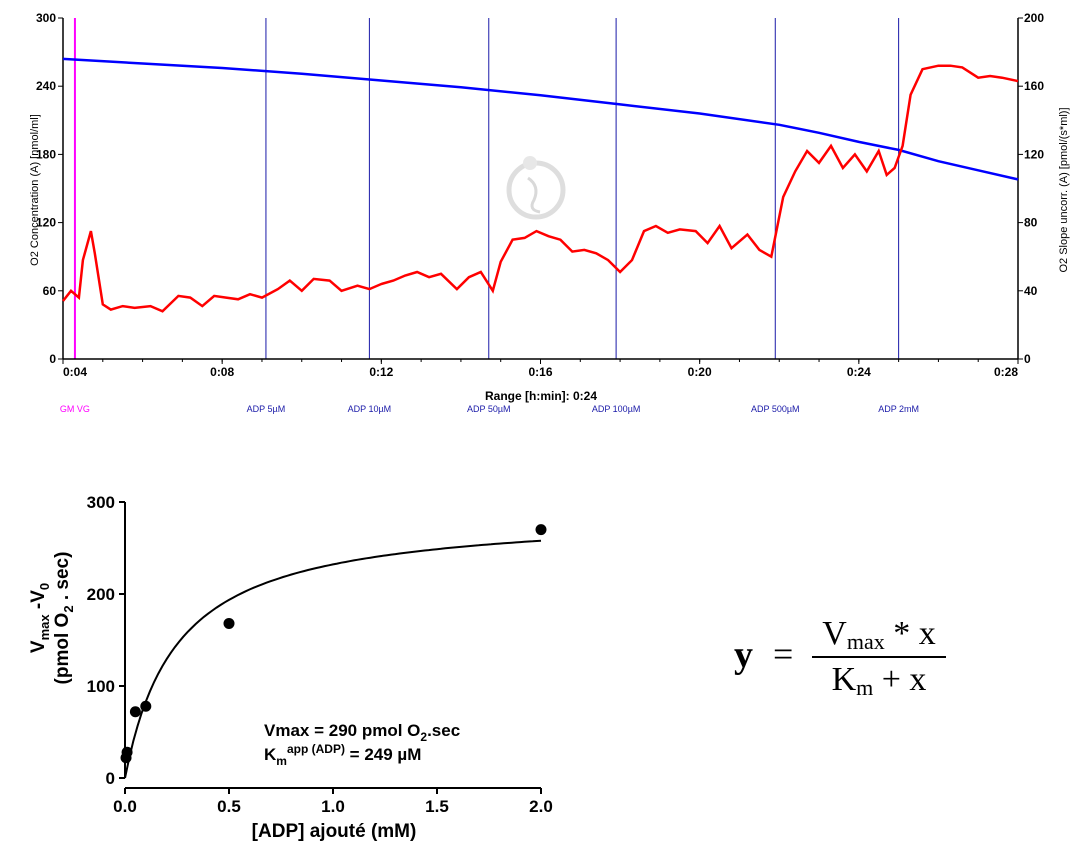 The width and height of the screenshot is (1073, 844). Describe the element at coordinates (101, 686) in the screenshot. I see `mm-y-tick-label: 100` at that location.